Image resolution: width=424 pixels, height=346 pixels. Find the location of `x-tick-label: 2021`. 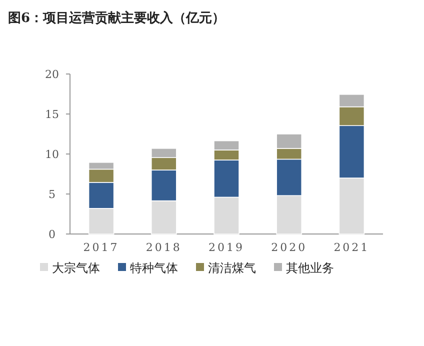

x-tick-label: 2021 is located at coordinates (352, 247).